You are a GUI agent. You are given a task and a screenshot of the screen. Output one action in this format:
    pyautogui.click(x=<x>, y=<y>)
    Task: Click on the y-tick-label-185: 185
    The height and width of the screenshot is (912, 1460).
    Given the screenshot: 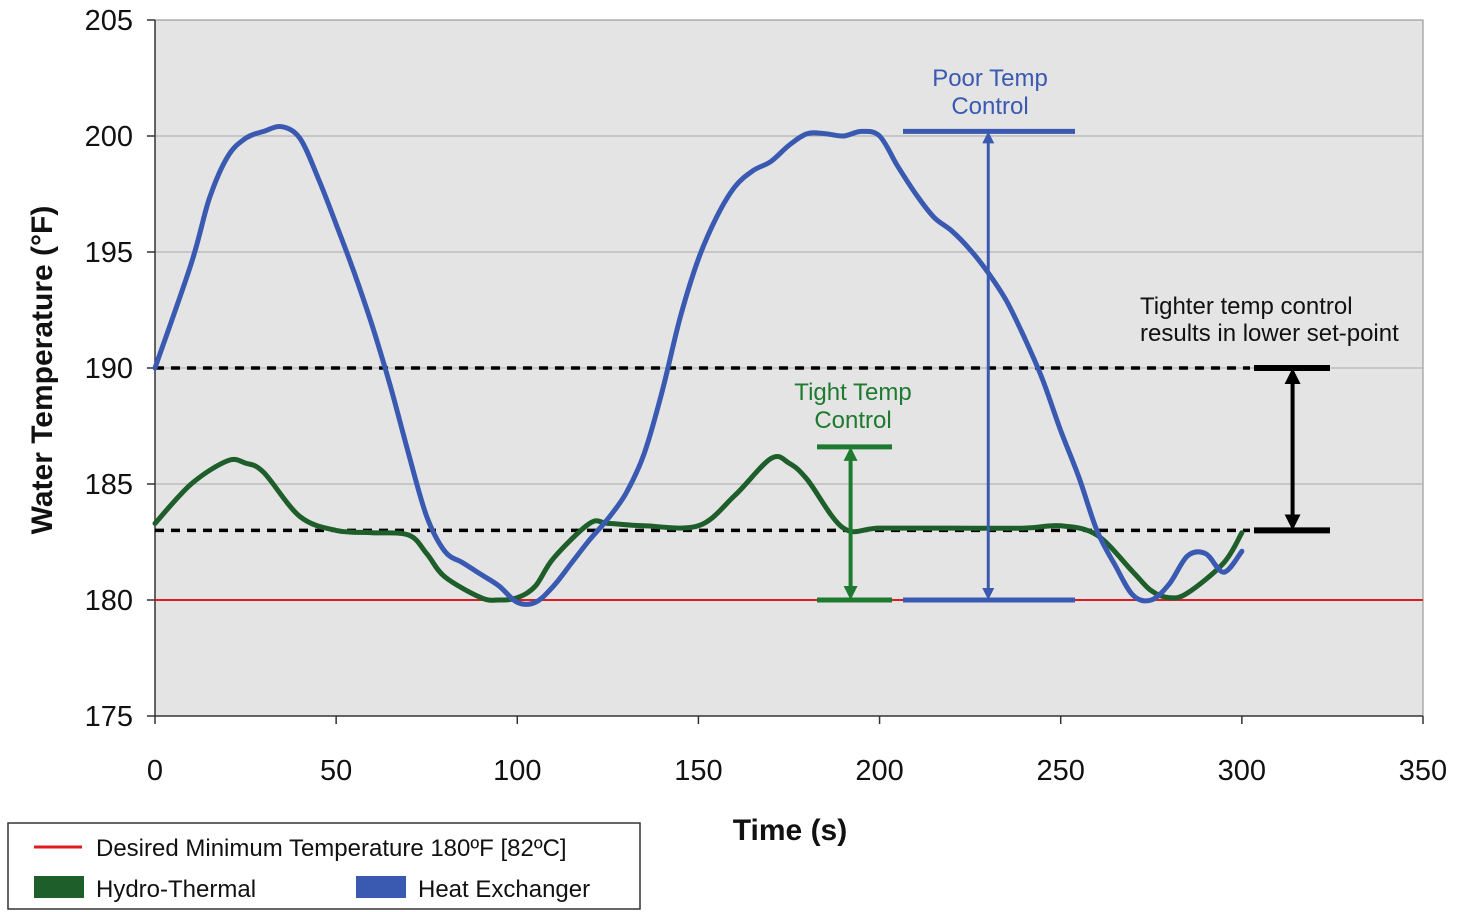 What is the action you would take?
    pyautogui.click(x=109, y=485)
    